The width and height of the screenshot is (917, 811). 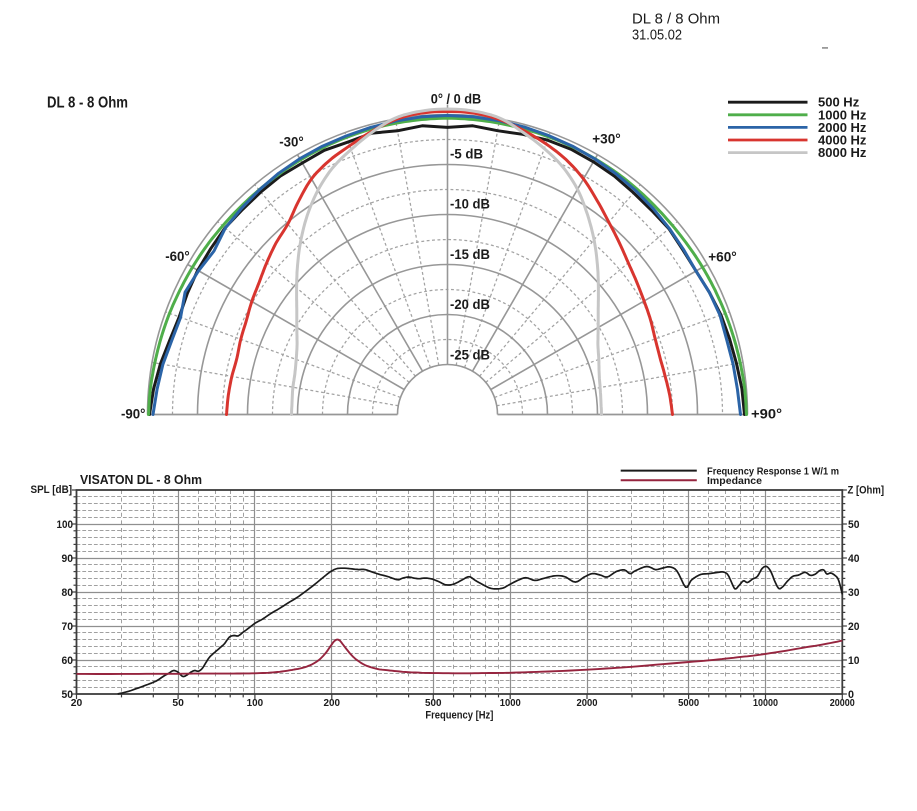 I want to click on svg-text: +60°, so click(x=722, y=257).